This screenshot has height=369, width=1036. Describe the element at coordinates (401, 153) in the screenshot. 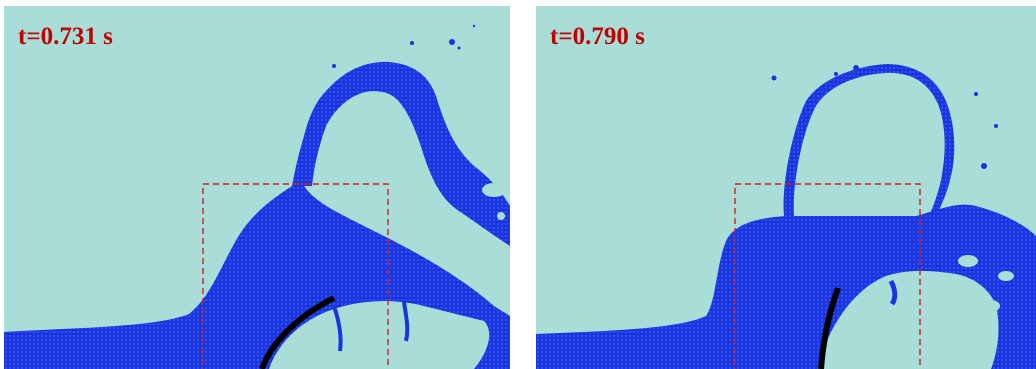

I see `fluid-jet` at that location.